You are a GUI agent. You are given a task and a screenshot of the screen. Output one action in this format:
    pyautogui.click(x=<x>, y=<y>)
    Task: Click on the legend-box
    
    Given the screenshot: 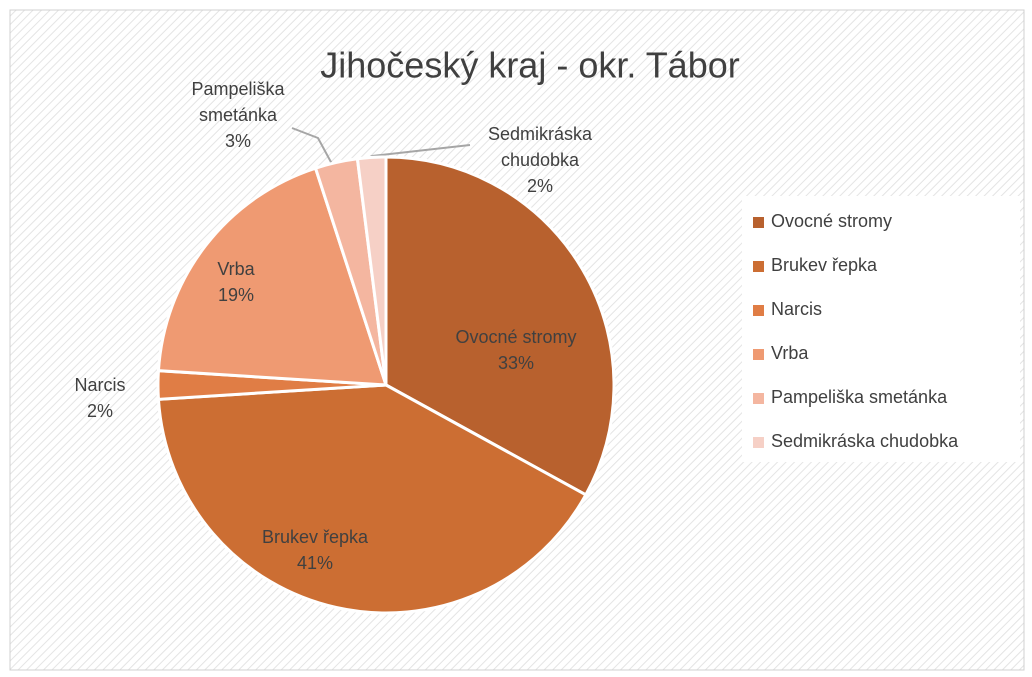 What is the action you would take?
    pyautogui.click(x=881, y=329)
    